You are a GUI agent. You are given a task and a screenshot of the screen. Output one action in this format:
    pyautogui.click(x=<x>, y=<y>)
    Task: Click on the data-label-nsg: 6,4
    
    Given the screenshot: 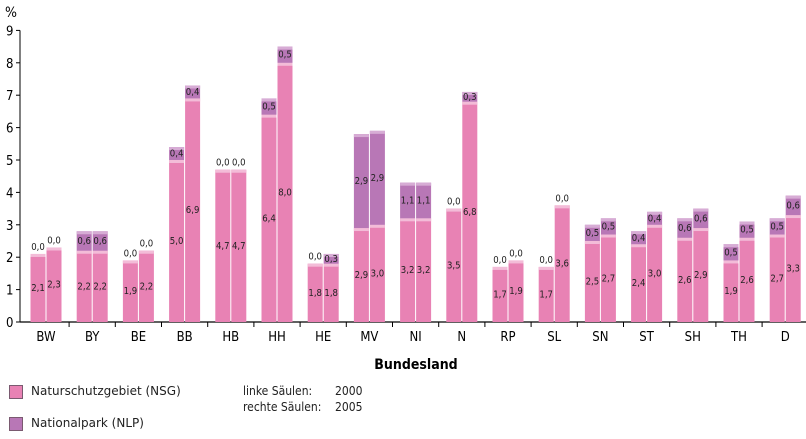 What is the action you would take?
    pyautogui.click(x=269, y=218)
    